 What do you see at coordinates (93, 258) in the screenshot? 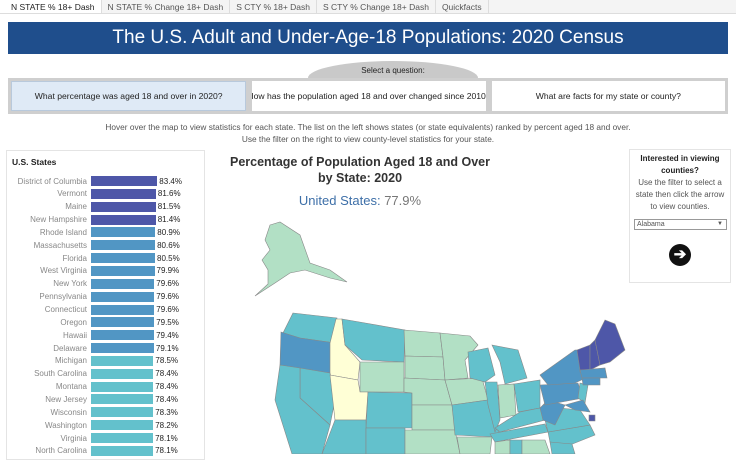
I see `state-row: Florida 80.5%` at bounding box center [93, 258].